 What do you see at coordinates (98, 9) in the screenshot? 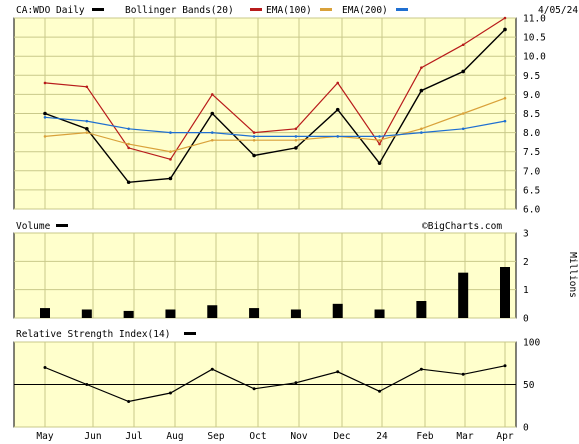
I see `legend-price-swatch` at bounding box center [98, 9].